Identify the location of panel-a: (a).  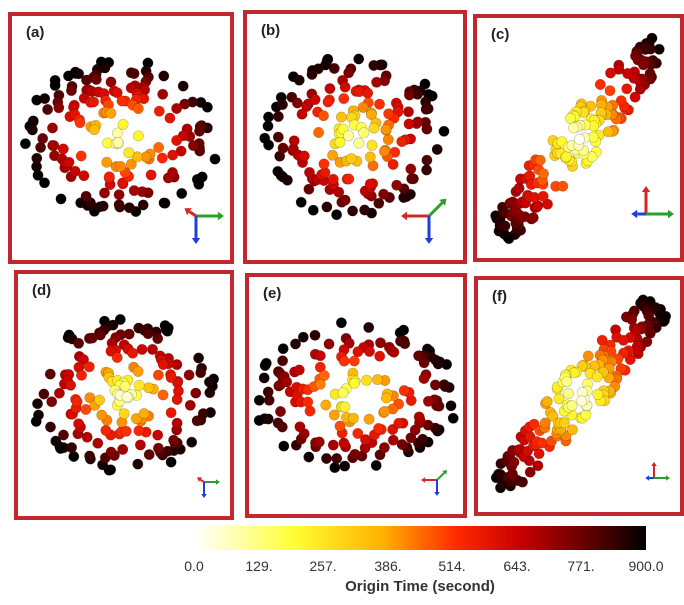
(121, 138).